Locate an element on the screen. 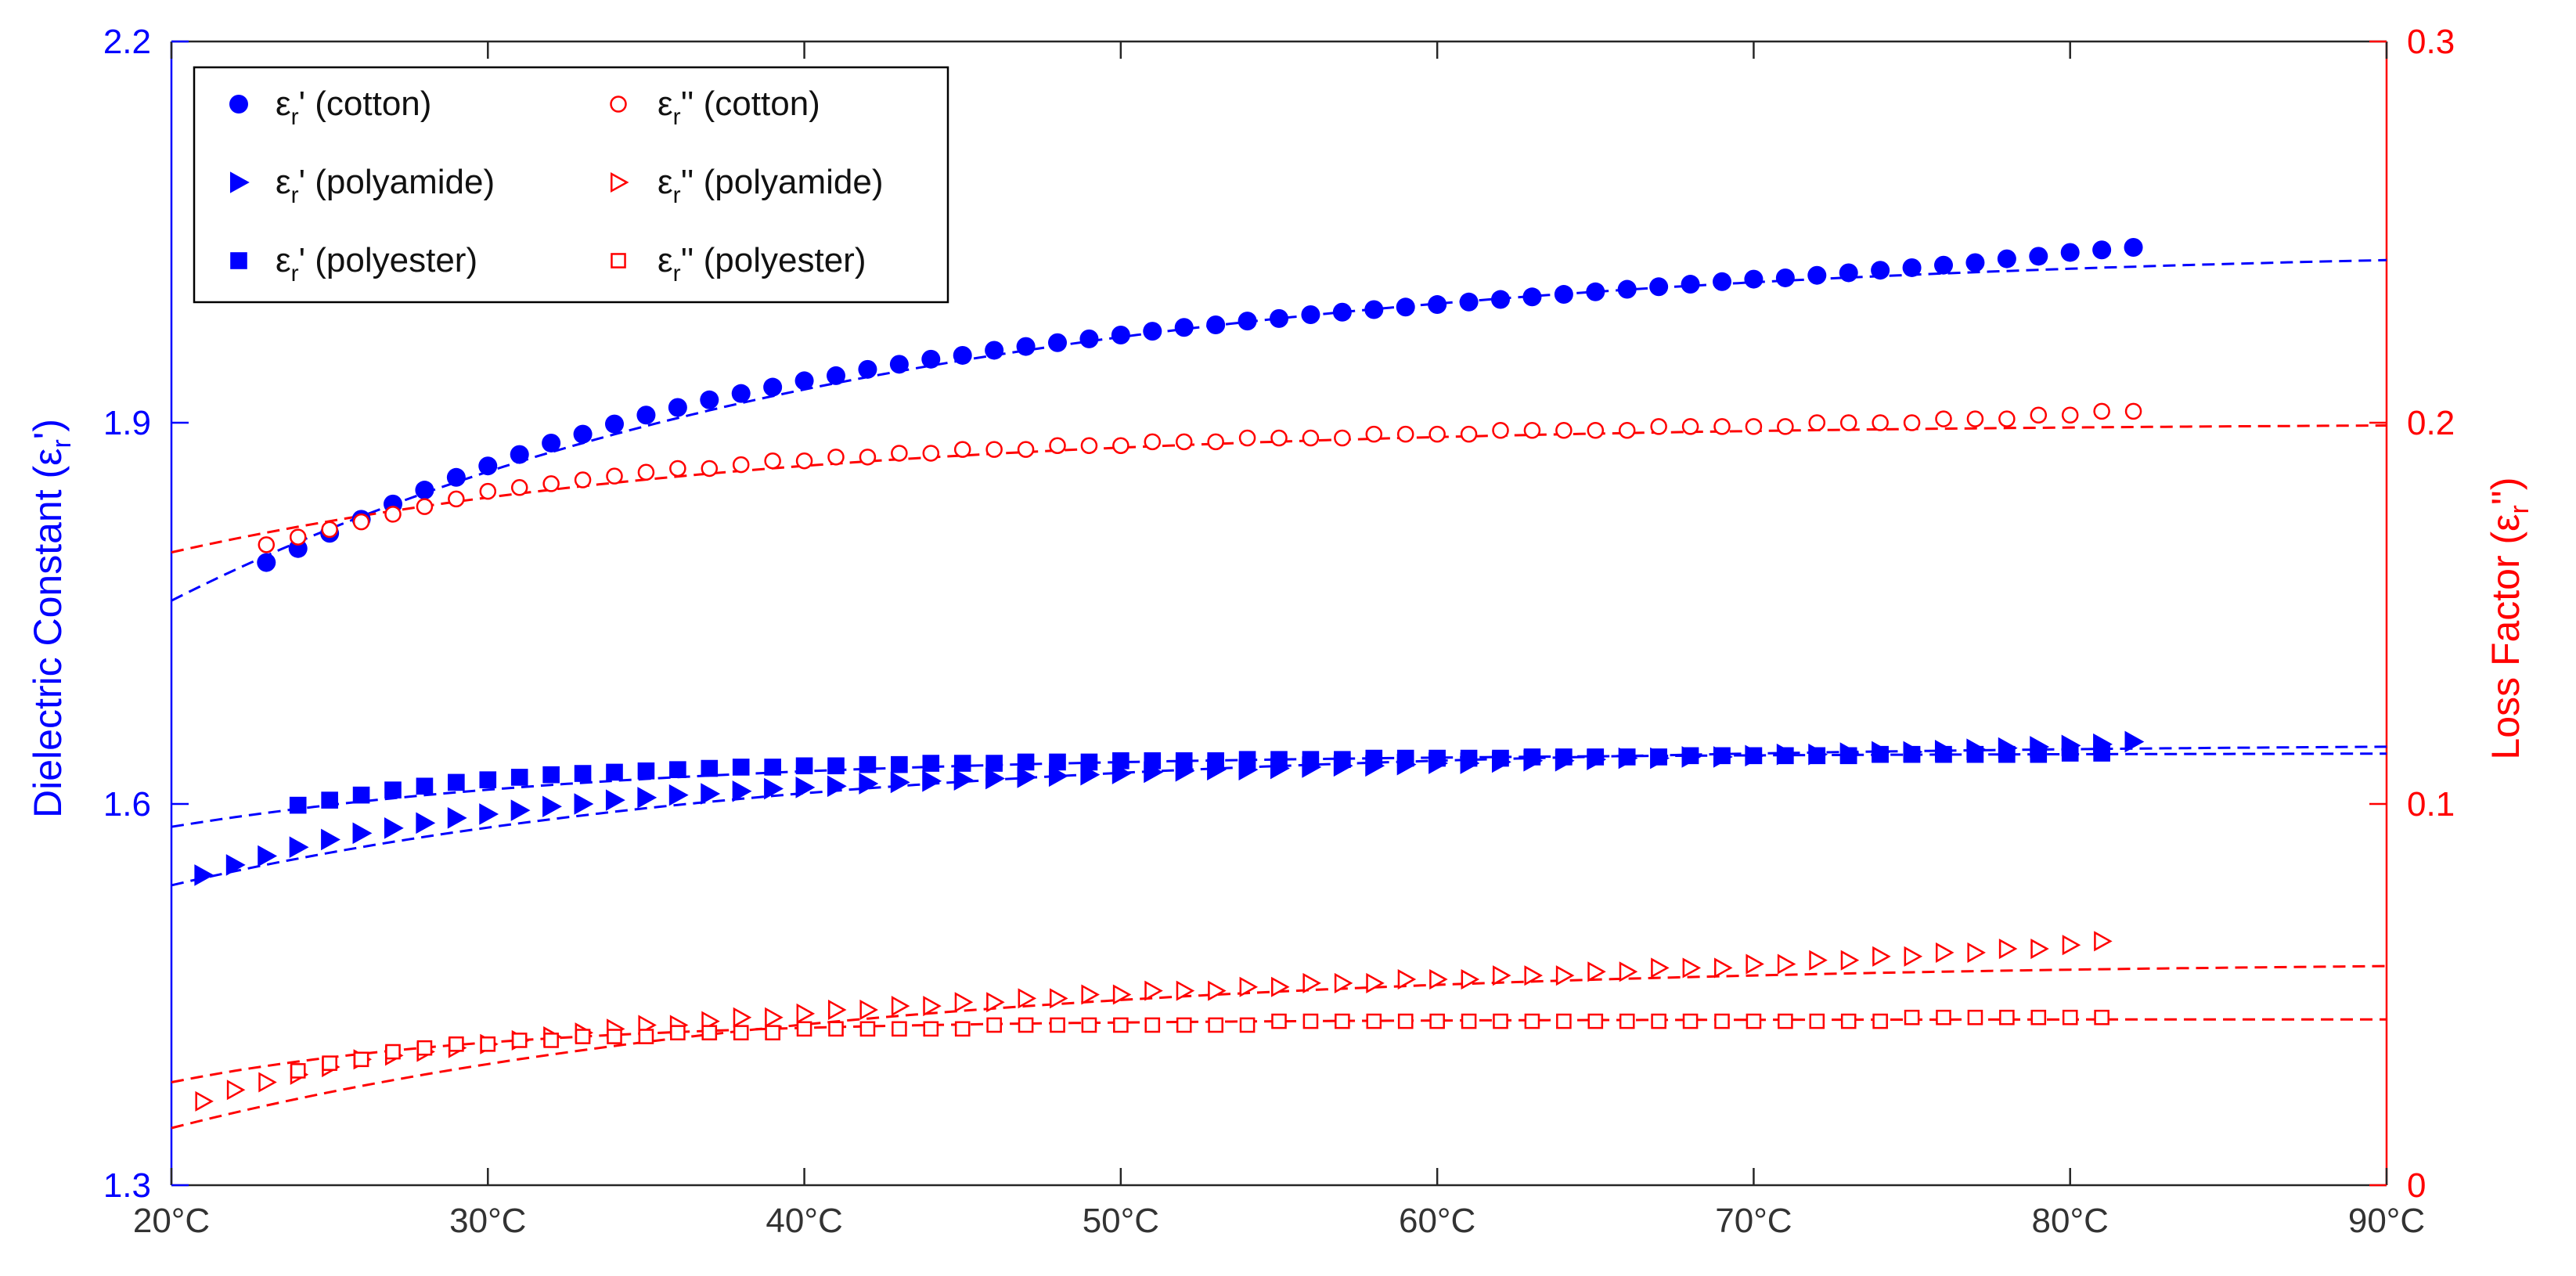  legend-box is located at coordinates (571, 185).